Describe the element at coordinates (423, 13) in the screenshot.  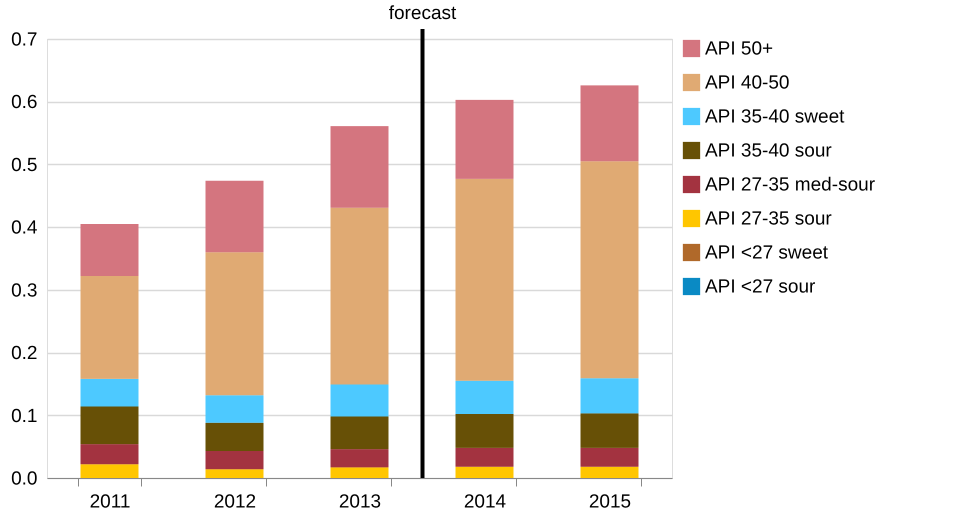
I see `ref-line-label: forecast` at that location.